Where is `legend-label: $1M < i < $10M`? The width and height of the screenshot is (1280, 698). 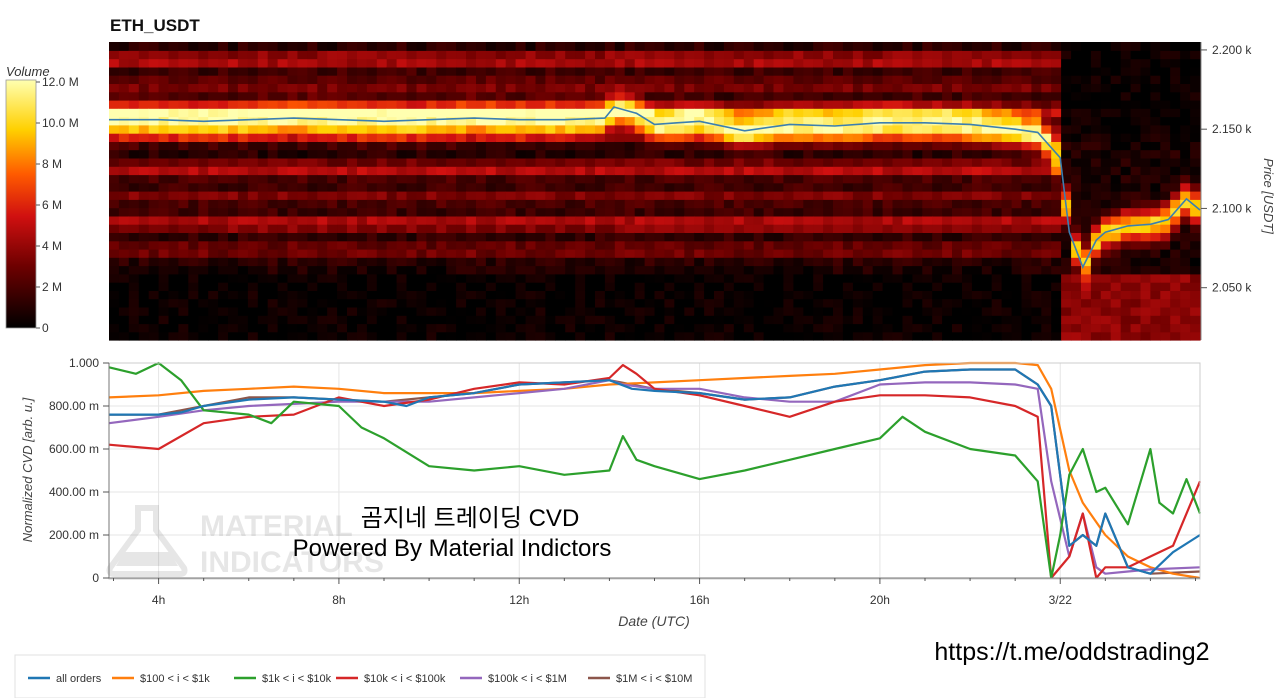
legend-label: $1M < i < $10M is located at coordinates (654, 679).